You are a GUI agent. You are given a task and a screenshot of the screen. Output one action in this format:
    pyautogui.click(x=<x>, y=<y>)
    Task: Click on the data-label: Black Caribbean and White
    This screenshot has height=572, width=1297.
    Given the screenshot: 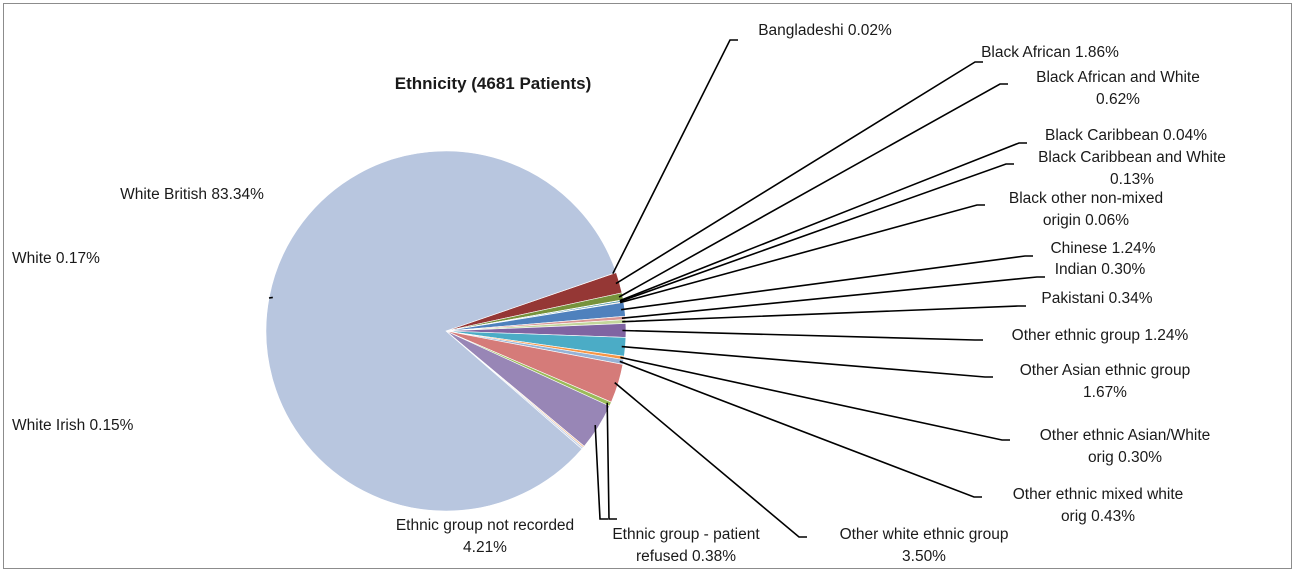 What is the action you would take?
    pyautogui.click(x=1132, y=157)
    